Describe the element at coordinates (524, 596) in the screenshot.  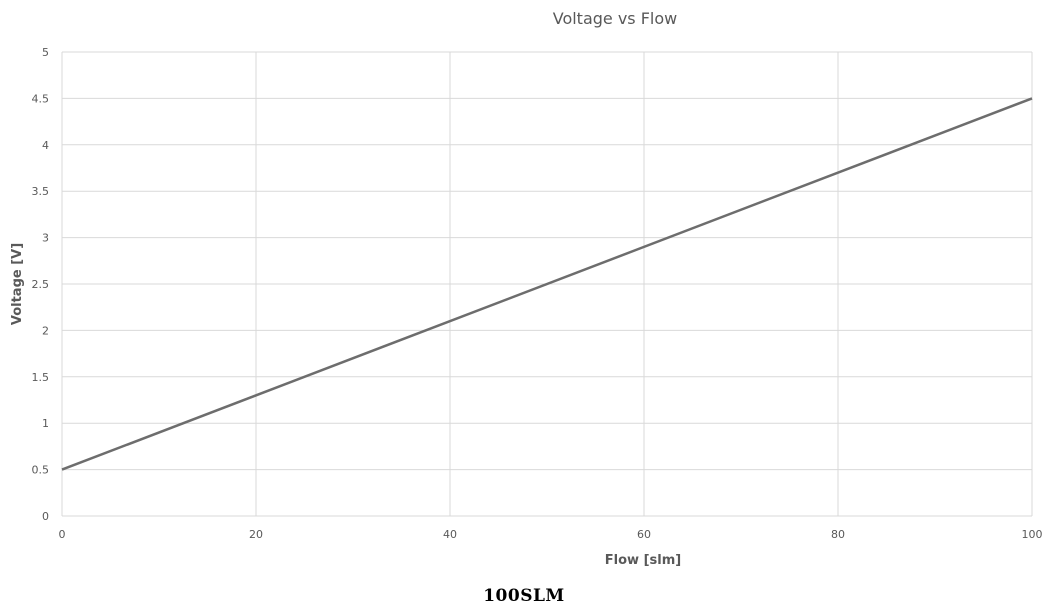
I see `chart-caption: 100SLM` at that location.